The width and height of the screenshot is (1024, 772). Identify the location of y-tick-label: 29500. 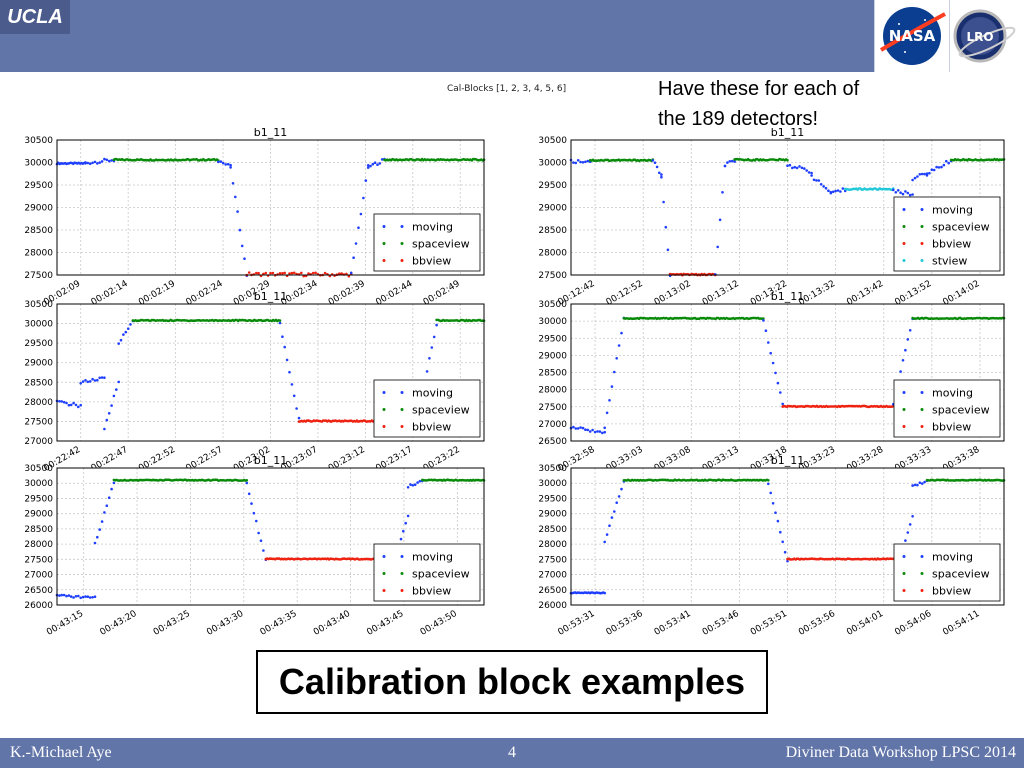
(38, 186).